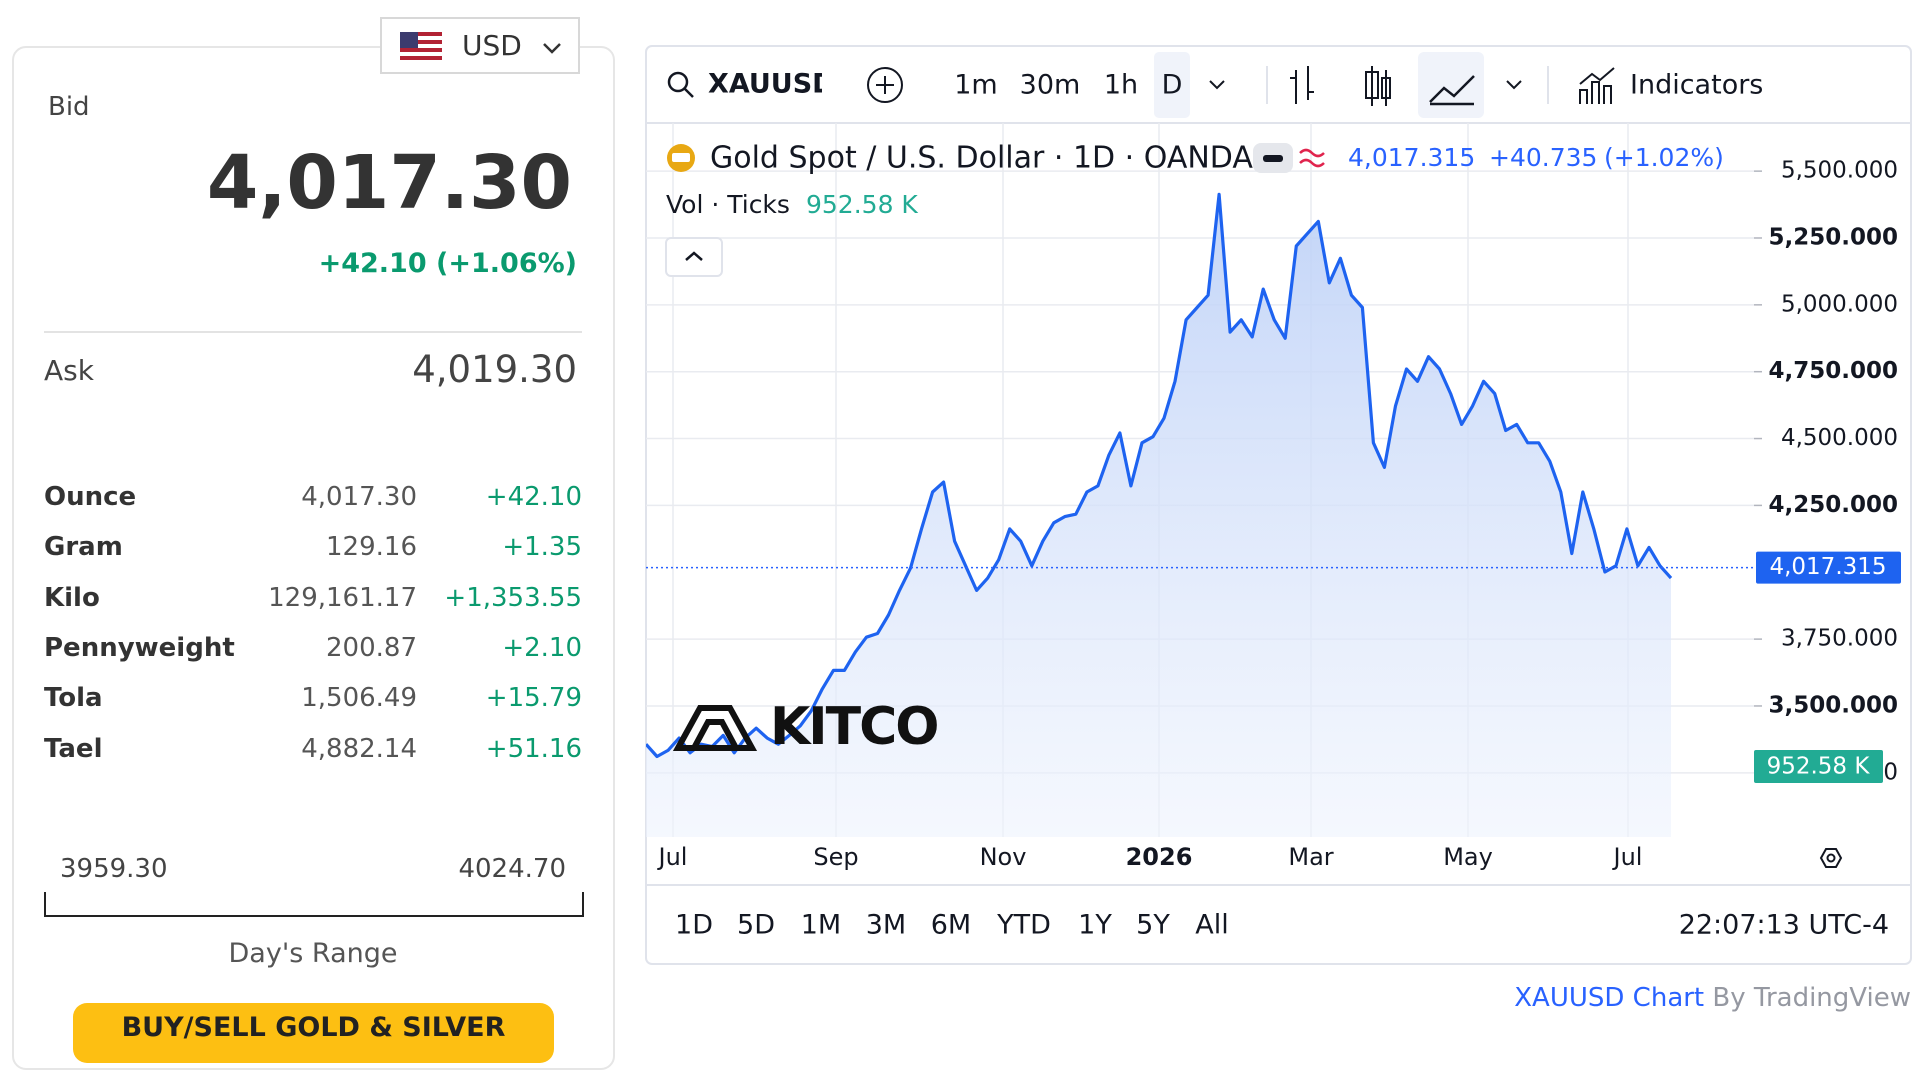 This screenshot has height=1070, width=1920. I want to click on symbol: XAUUSD, so click(771, 84).